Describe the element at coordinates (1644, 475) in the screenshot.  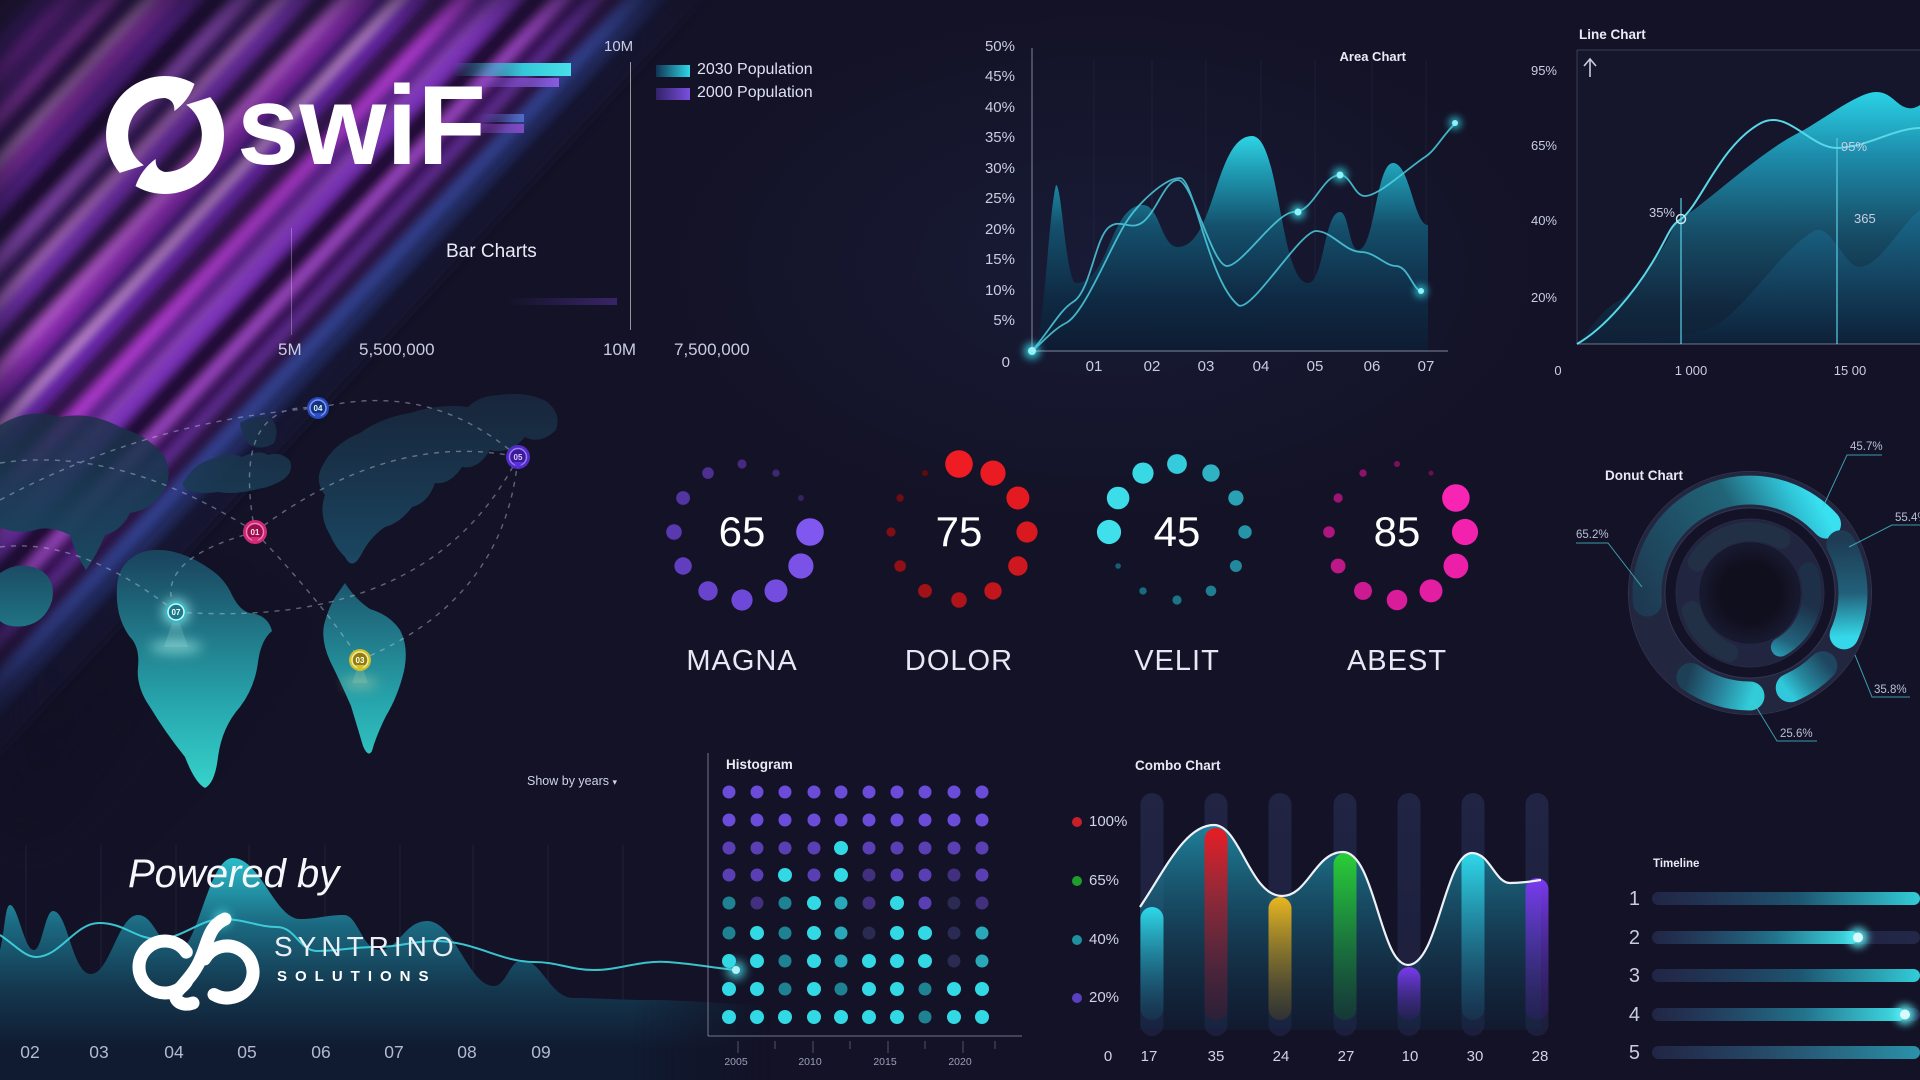
I see `svg-text: Donut Chart` at that location.